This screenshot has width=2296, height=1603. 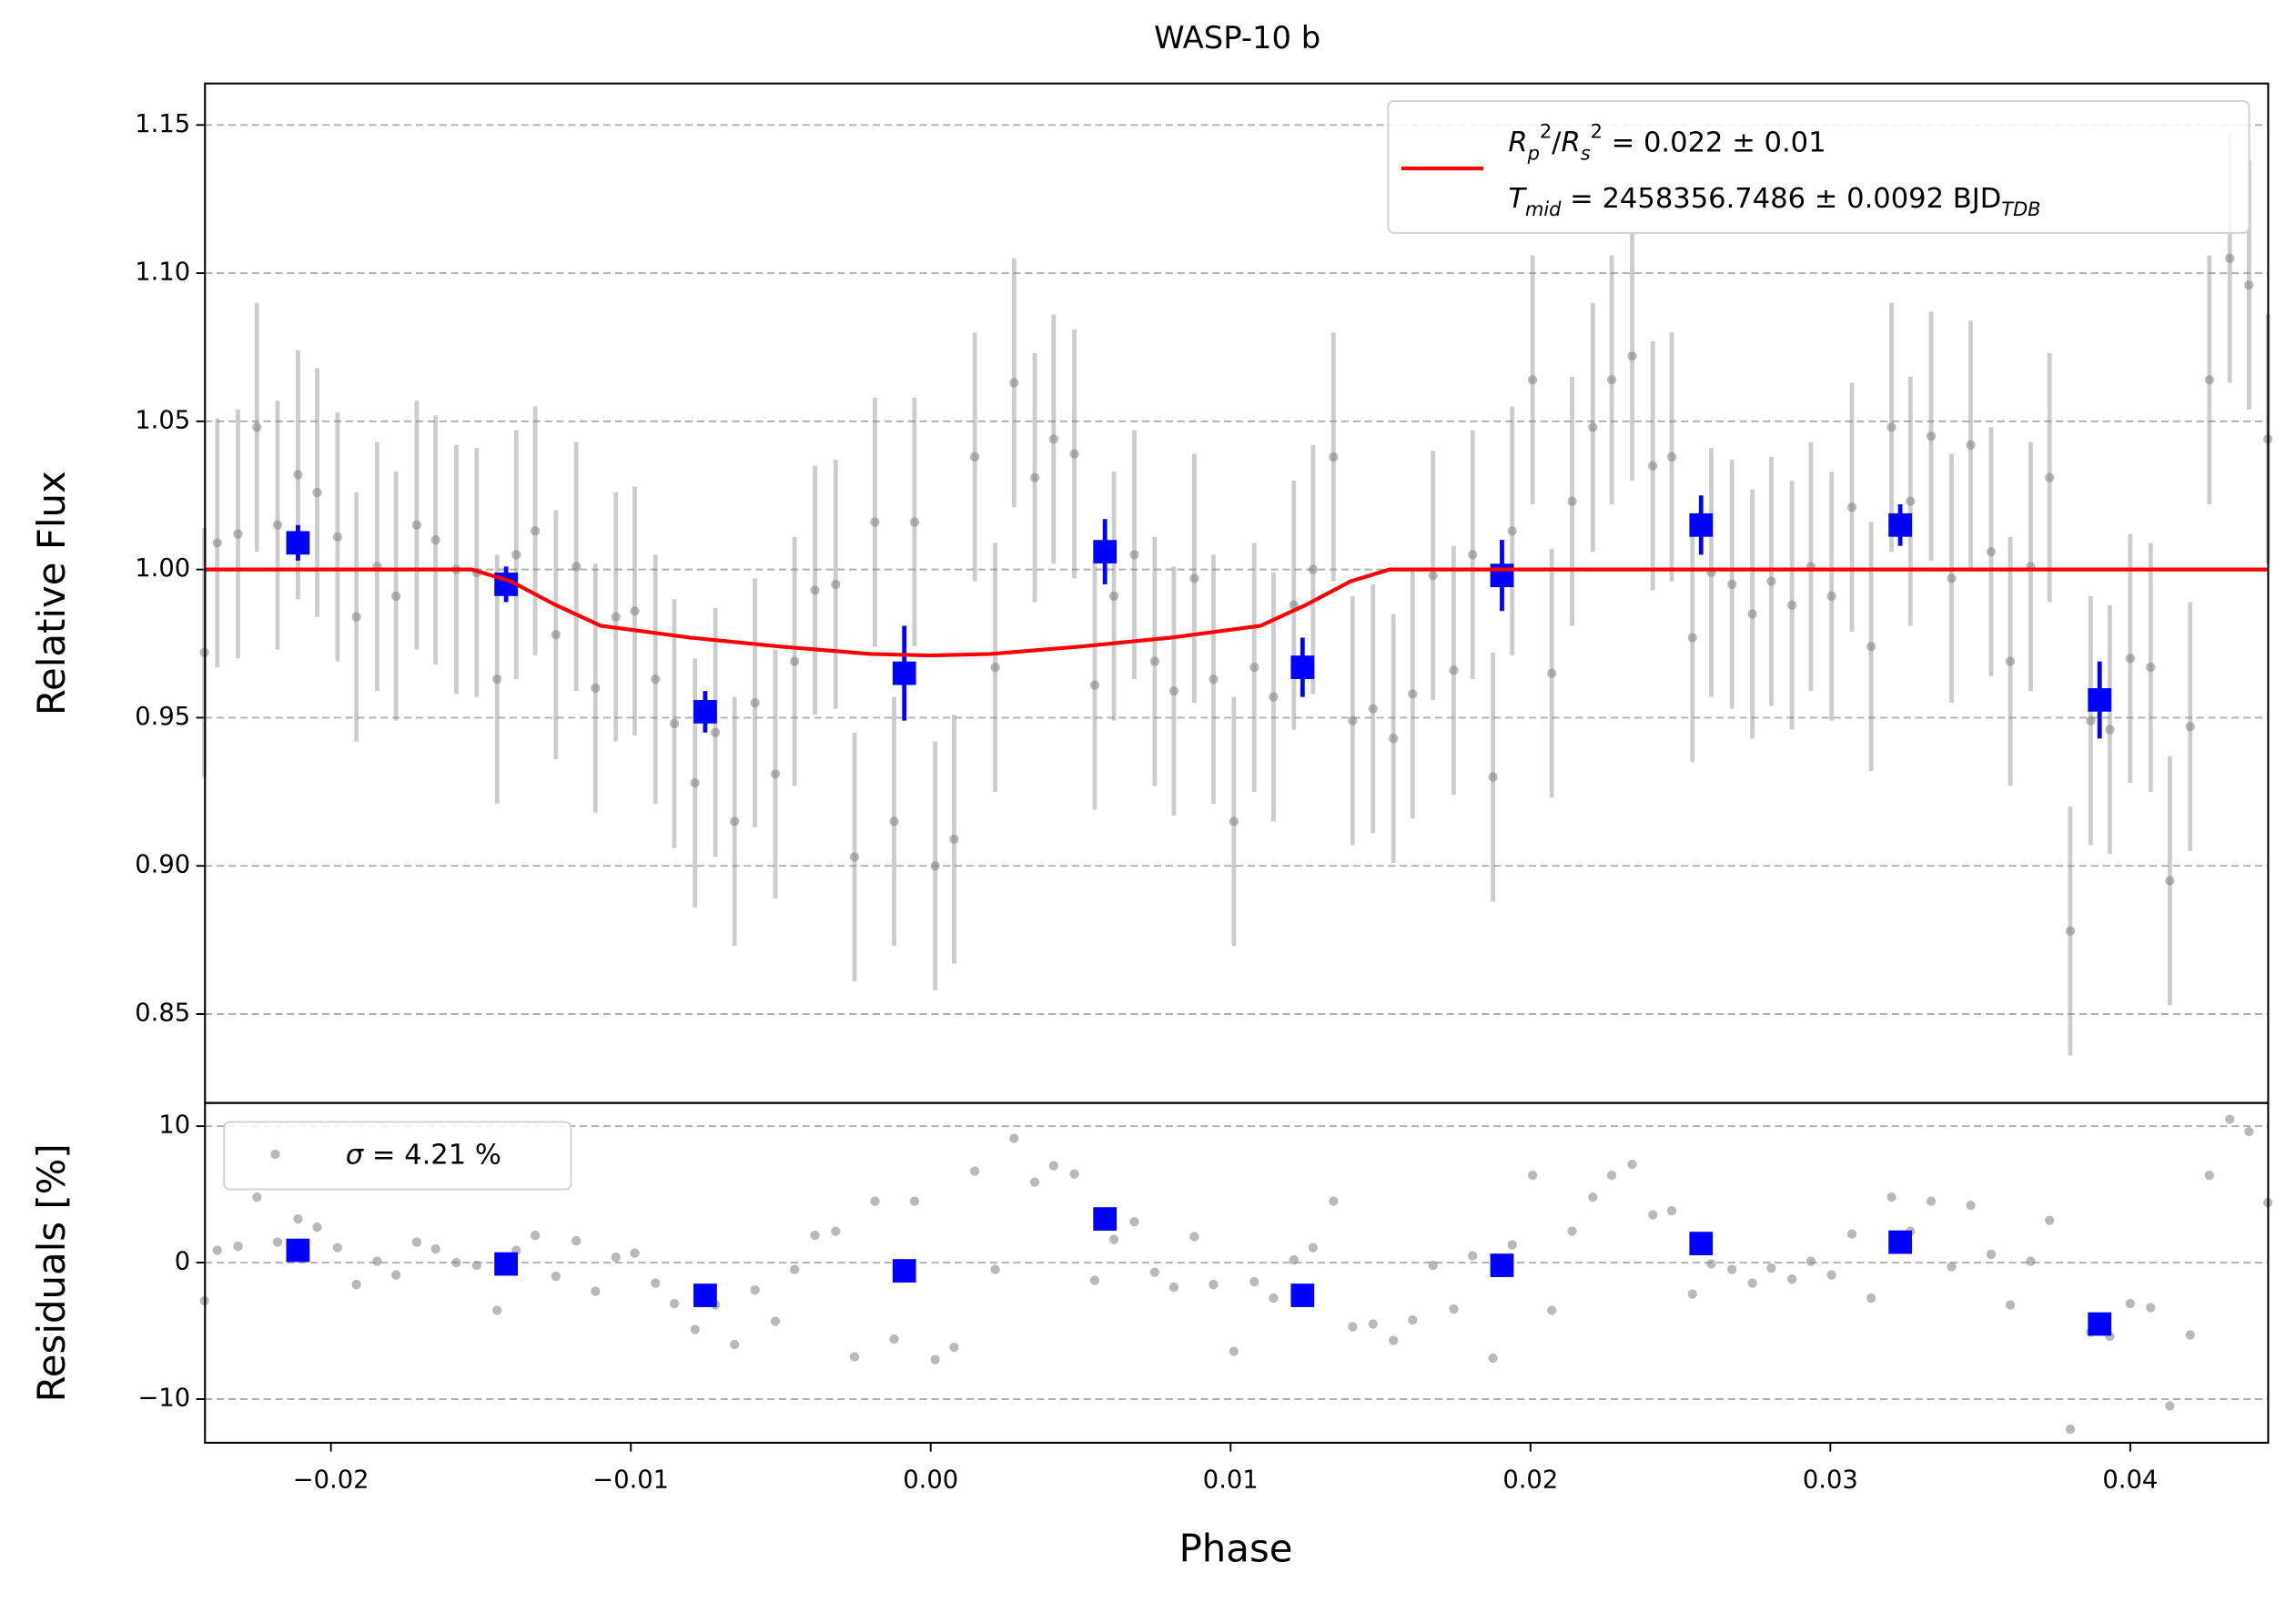 What do you see at coordinates (355, 1155) in the screenshot?
I see `legend-label-part: σ` at bounding box center [355, 1155].